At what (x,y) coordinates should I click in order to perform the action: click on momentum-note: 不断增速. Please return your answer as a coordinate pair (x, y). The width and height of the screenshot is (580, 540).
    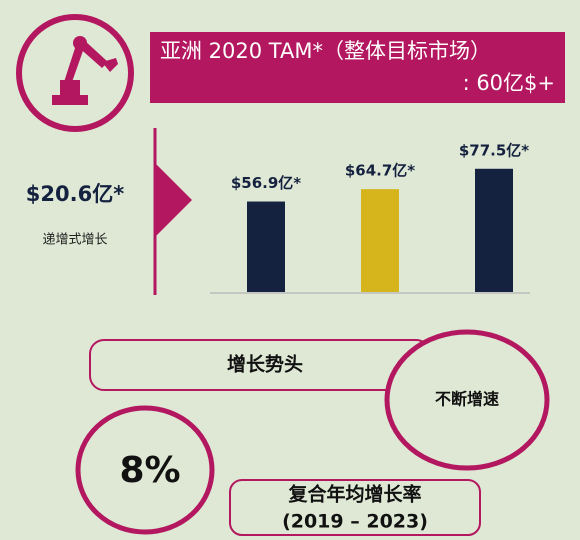
    Looking at the image, I should click on (467, 399).